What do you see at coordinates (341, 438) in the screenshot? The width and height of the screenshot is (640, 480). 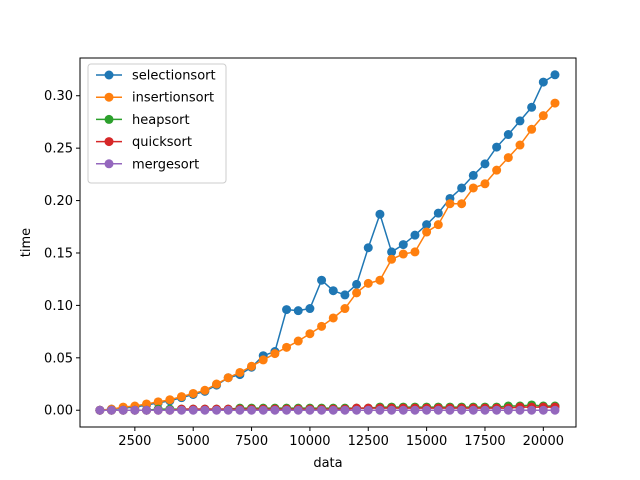 I see `x-axis: 2500 5000 7500 10000 12500 15000 17500 20000` at bounding box center [341, 438].